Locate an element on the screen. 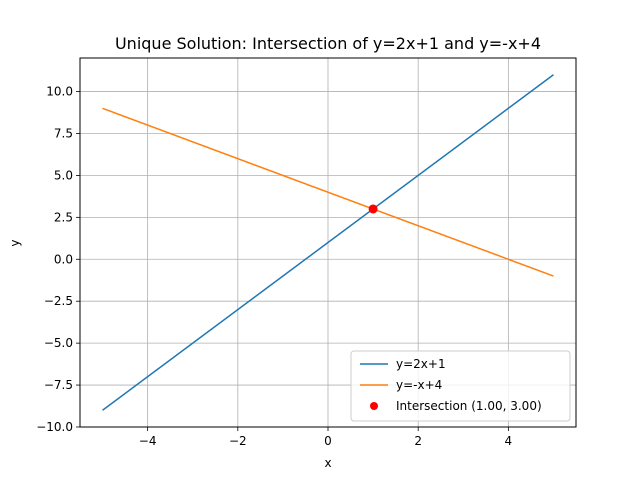 This screenshot has height=480, width=640. legend: y=2x+1 y=-x+4 Intersection (1.00, 3.00) is located at coordinates (460, 386).